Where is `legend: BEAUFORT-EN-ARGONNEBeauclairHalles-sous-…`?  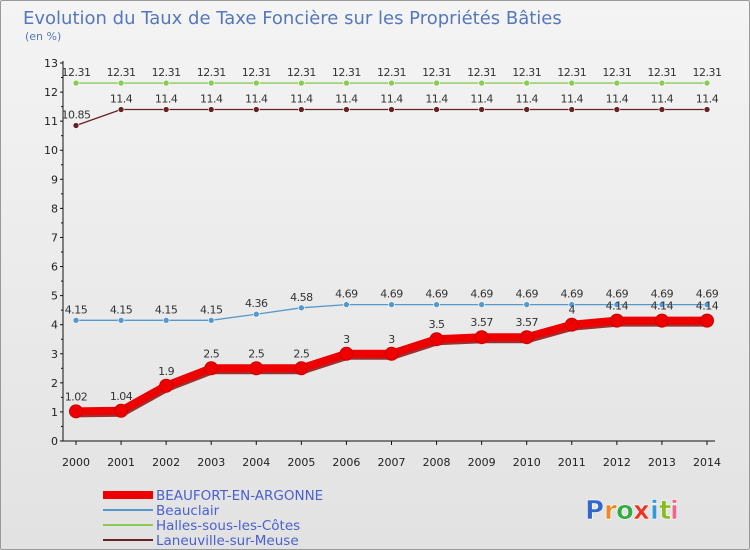
legend: BEAUFORT-EN-ARGONNEBeauclairHalles-sous-… is located at coordinates (213, 518).